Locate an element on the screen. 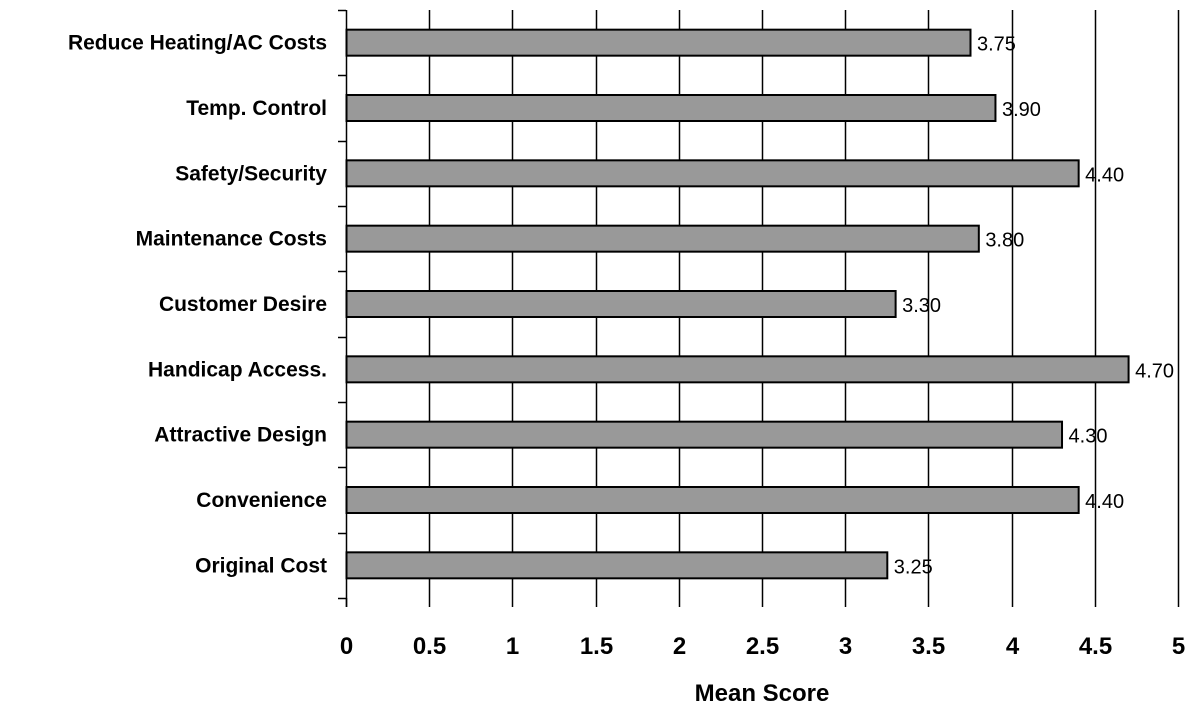  x-tick-label: 4 is located at coordinates (1013, 646).